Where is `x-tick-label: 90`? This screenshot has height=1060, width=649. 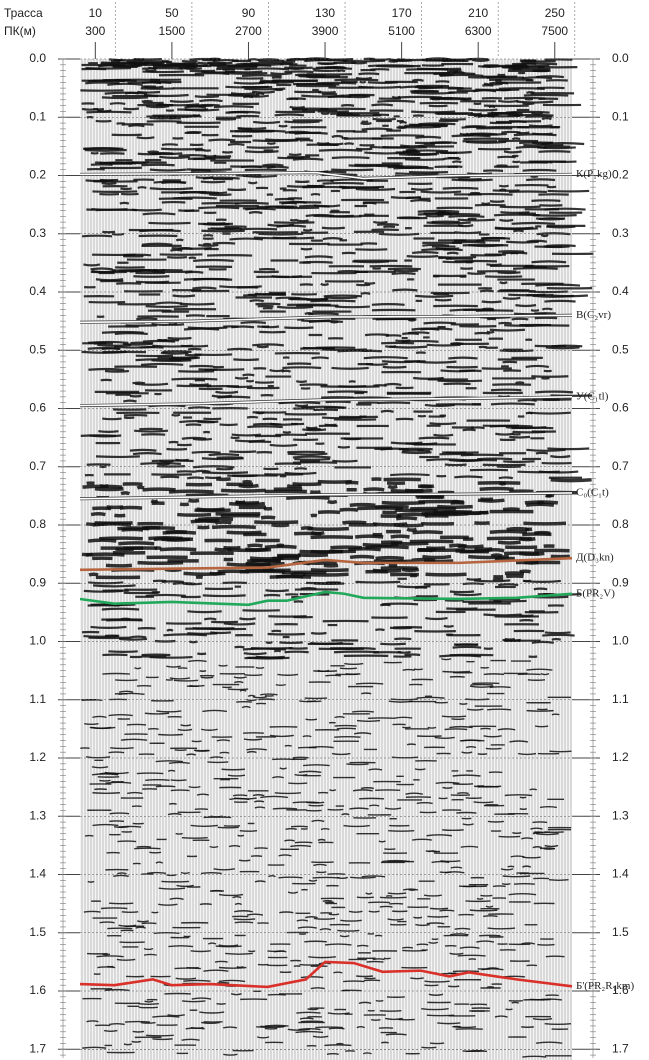 x-tick-label: 90 is located at coordinates (249, 13).